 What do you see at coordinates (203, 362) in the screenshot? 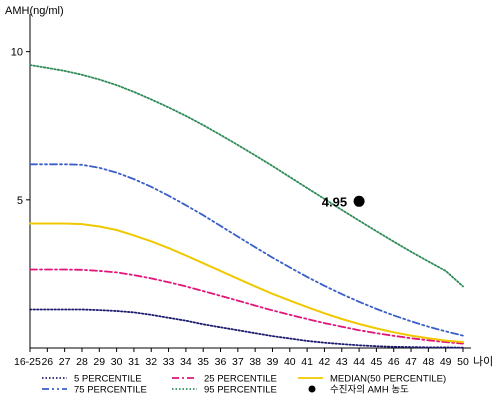
I see `x-tick-label: 35` at bounding box center [203, 362].